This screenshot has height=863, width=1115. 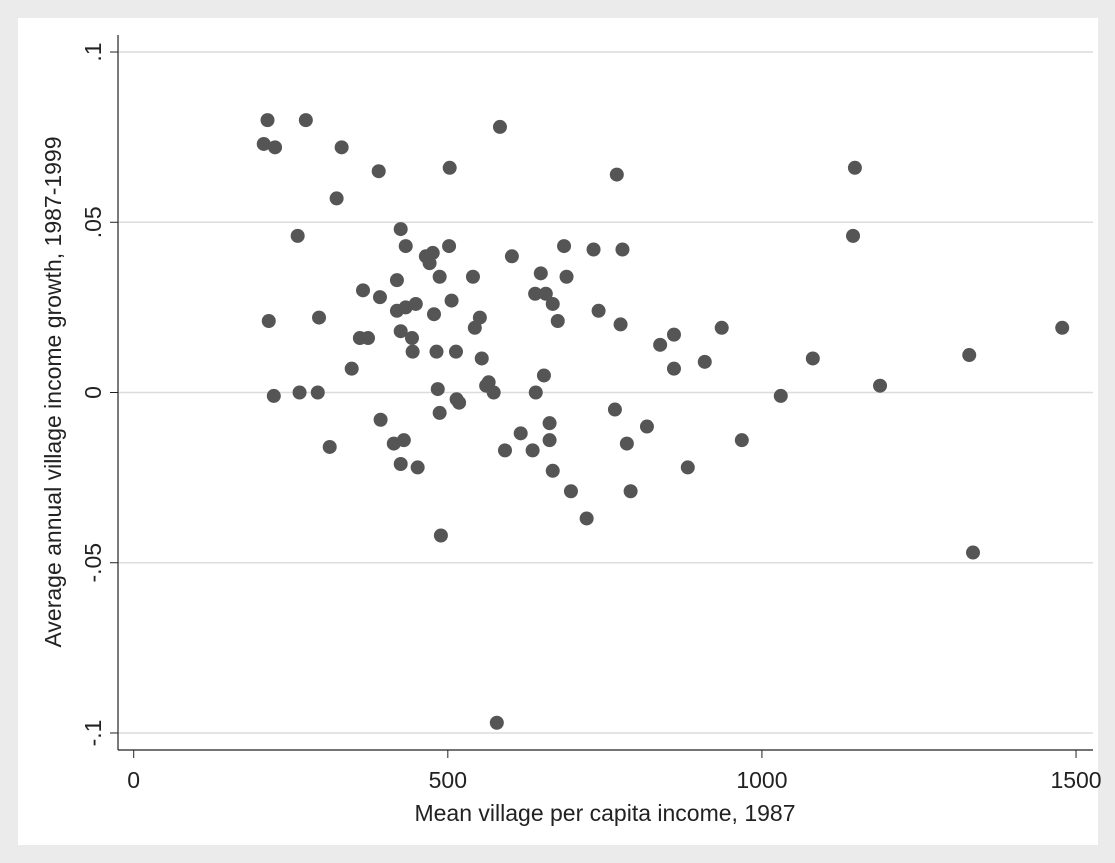 I want to click on x-tick-label: 1000, so click(x=761, y=780).